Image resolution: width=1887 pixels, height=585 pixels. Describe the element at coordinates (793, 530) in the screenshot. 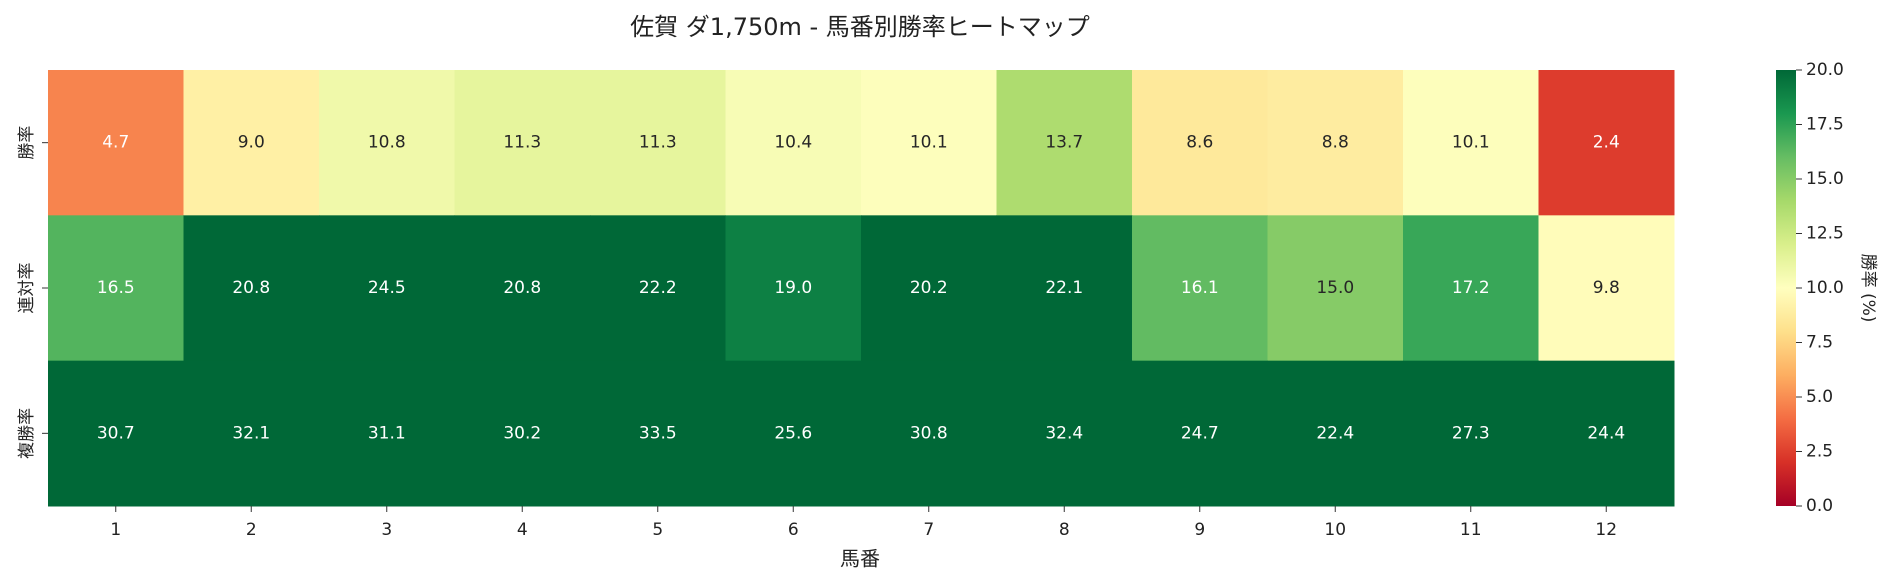

I see `x-tick-label: 6` at that location.